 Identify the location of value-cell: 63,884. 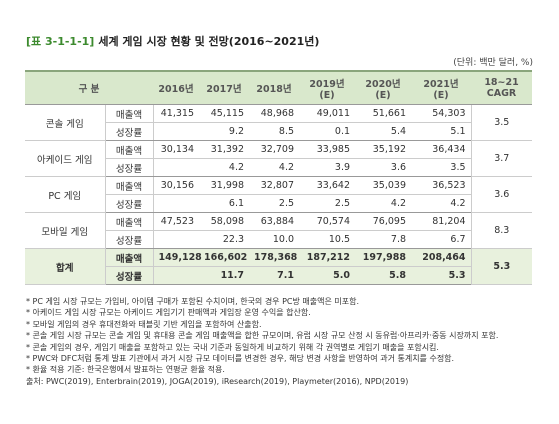
(274, 221).